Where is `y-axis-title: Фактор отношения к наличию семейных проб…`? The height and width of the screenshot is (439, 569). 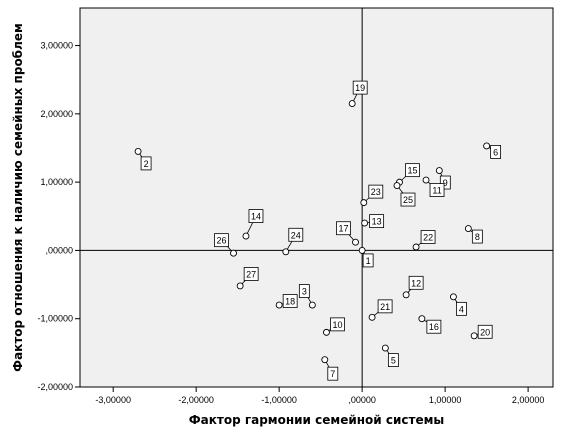
y-axis-title: Фактор отношения к наличию семейных проб… is located at coordinates (18, 197).